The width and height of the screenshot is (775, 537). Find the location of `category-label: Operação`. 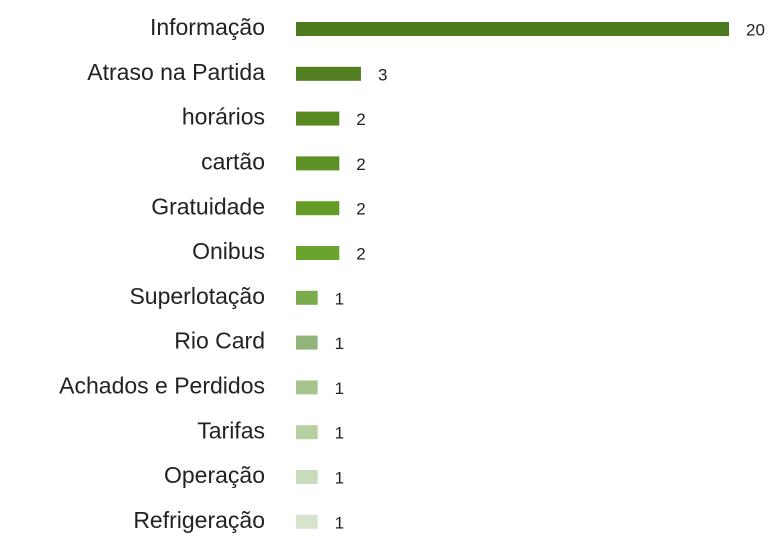

category-label: Operação is located at coordinates (214, 475).